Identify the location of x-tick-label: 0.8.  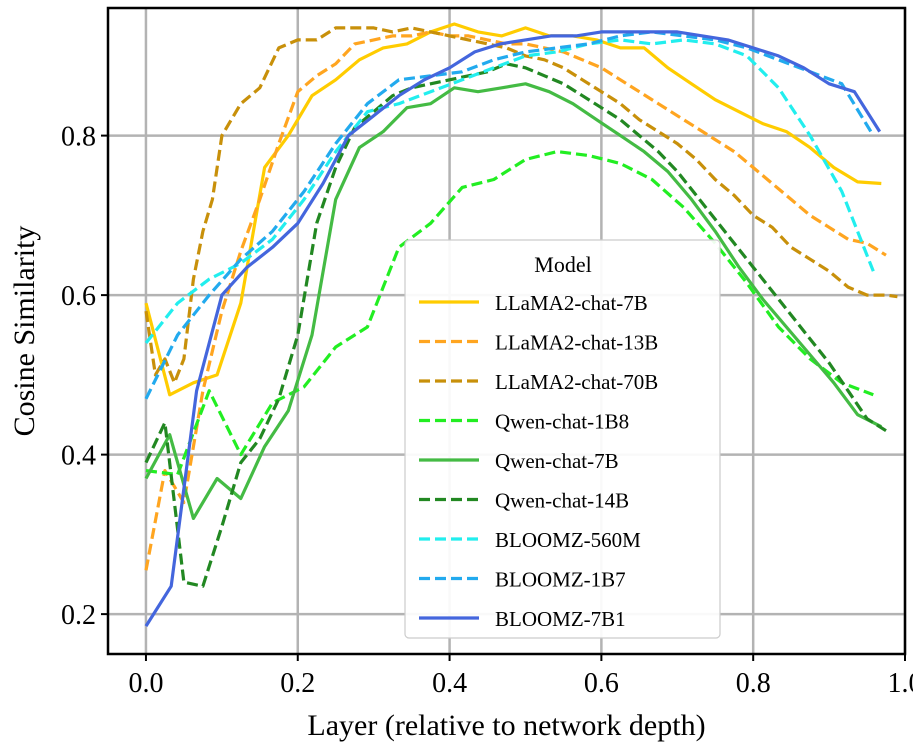
(753, 683).